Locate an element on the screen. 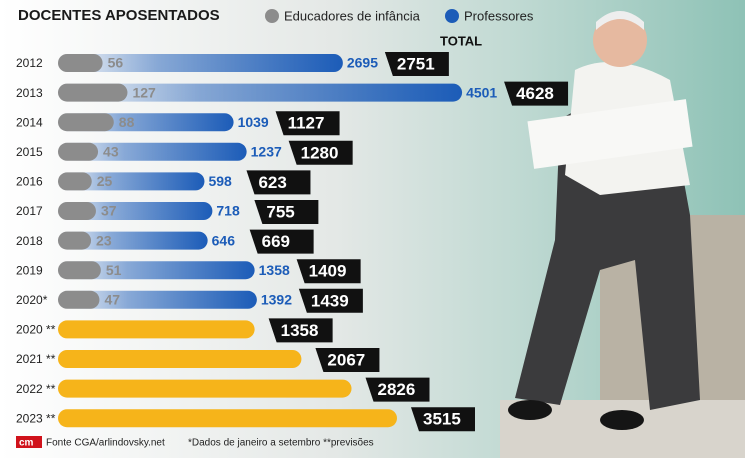 The image size is (745, 463). total-label: 2826 is located at coordinates (397, 389).